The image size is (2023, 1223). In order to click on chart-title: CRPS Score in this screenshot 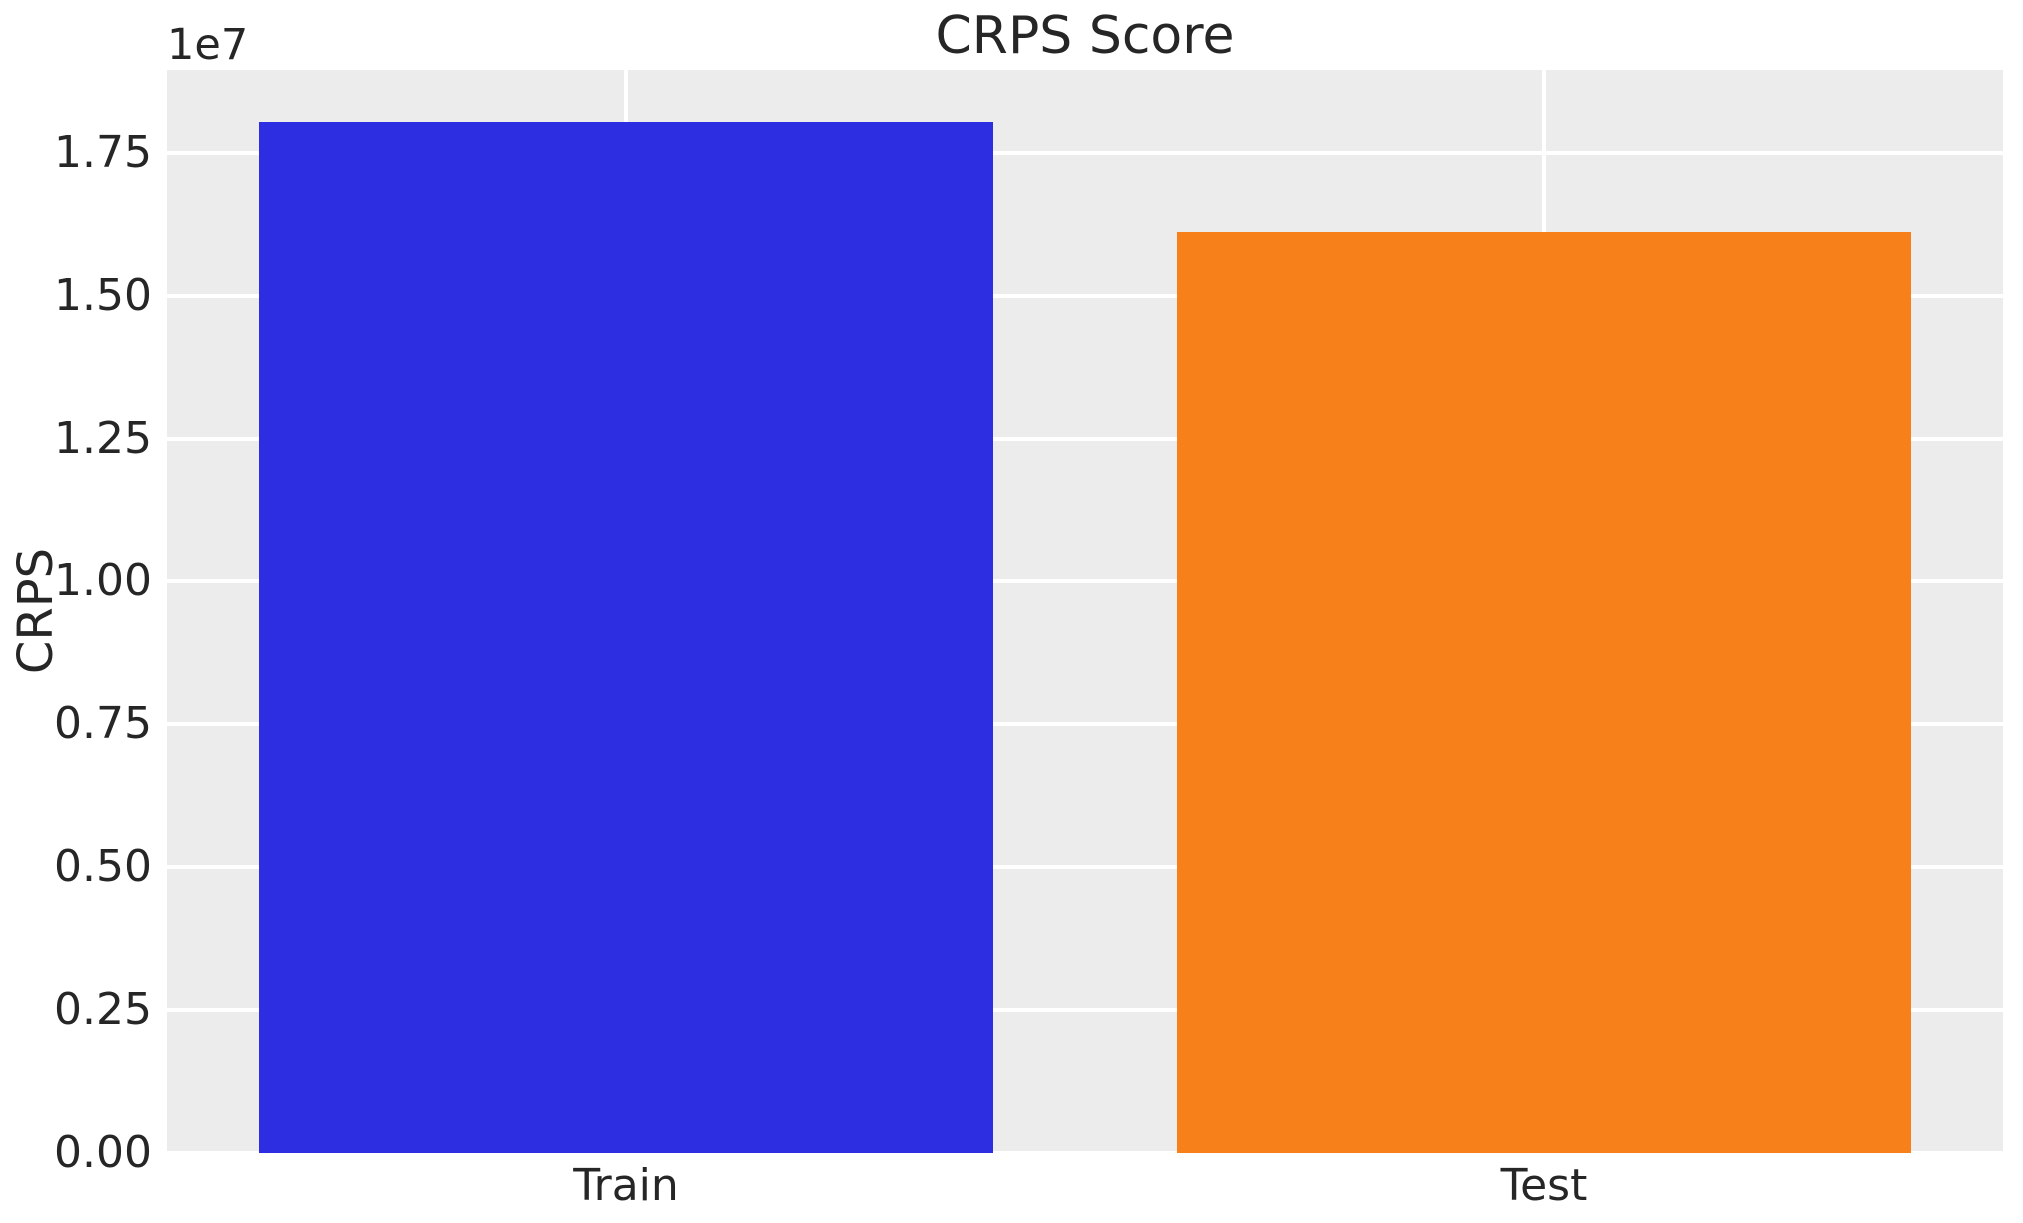, I will do `click(1085, 36)`.